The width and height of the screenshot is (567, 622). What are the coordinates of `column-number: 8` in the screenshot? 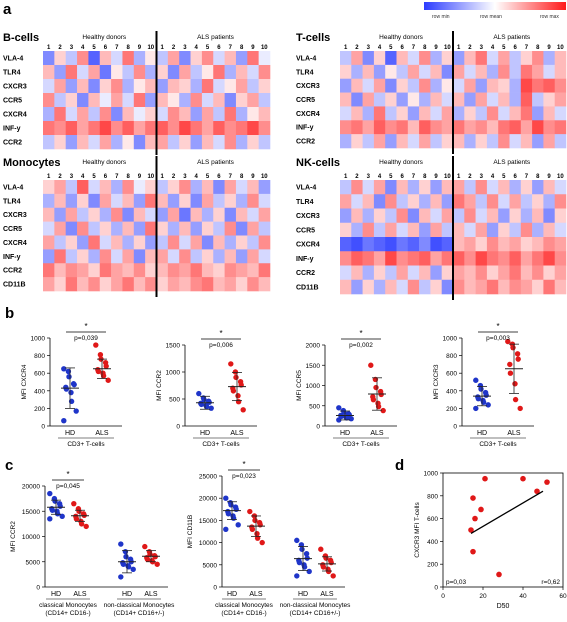 It's located at (242, 177).